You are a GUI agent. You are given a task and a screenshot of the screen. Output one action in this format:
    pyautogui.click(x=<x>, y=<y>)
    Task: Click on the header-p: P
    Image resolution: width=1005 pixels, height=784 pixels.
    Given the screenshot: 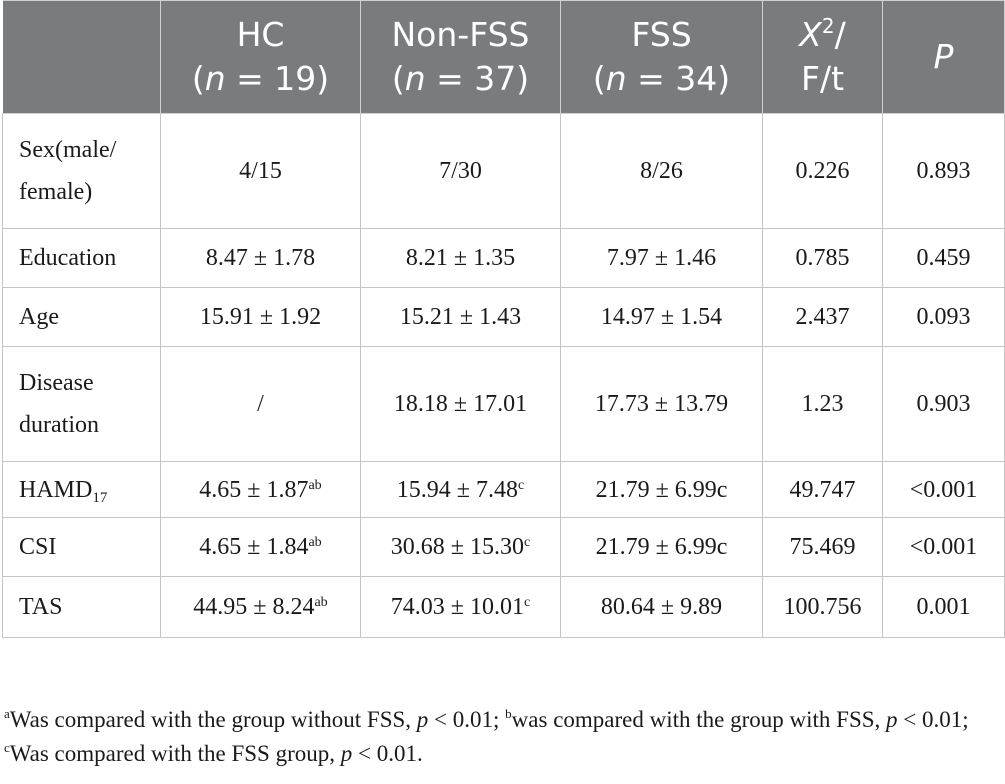 What is the action you would take?
    pyautogui.click(x=943, y=57)
    